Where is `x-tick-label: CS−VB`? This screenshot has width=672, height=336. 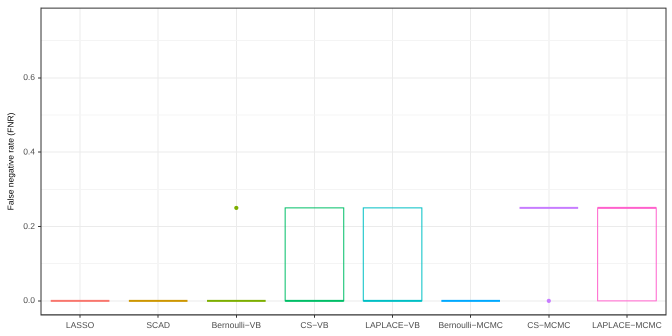
x-tick-label: CS−VB is located at coordinates (314, 325).